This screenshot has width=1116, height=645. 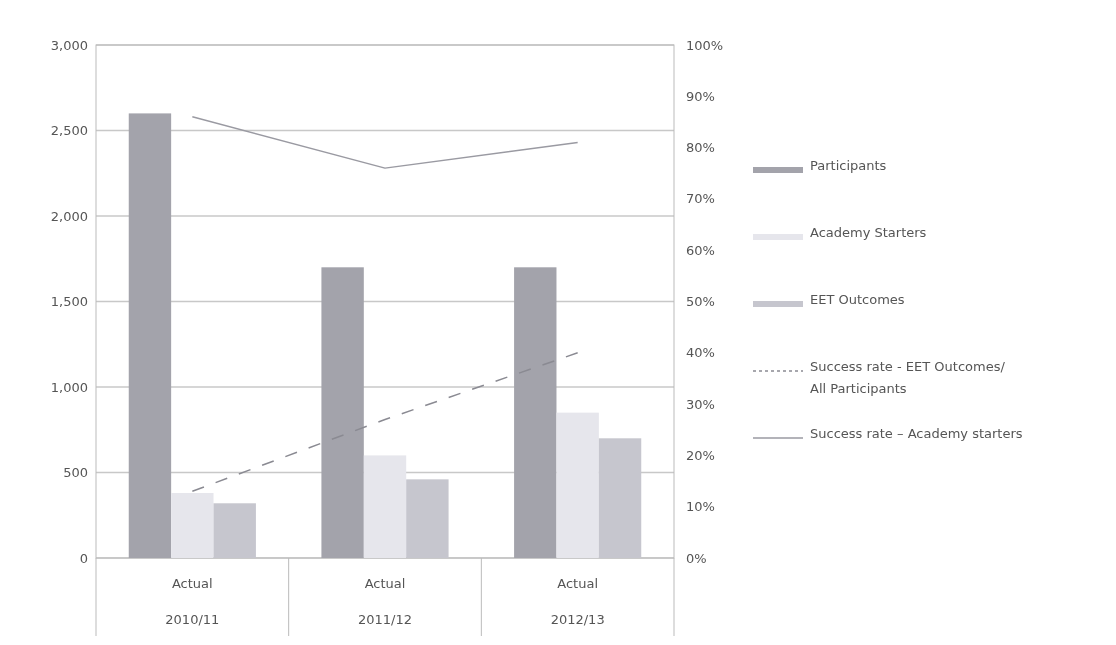 I want to click on category-label: Actual 2011/12, so click(x=385, y=601).